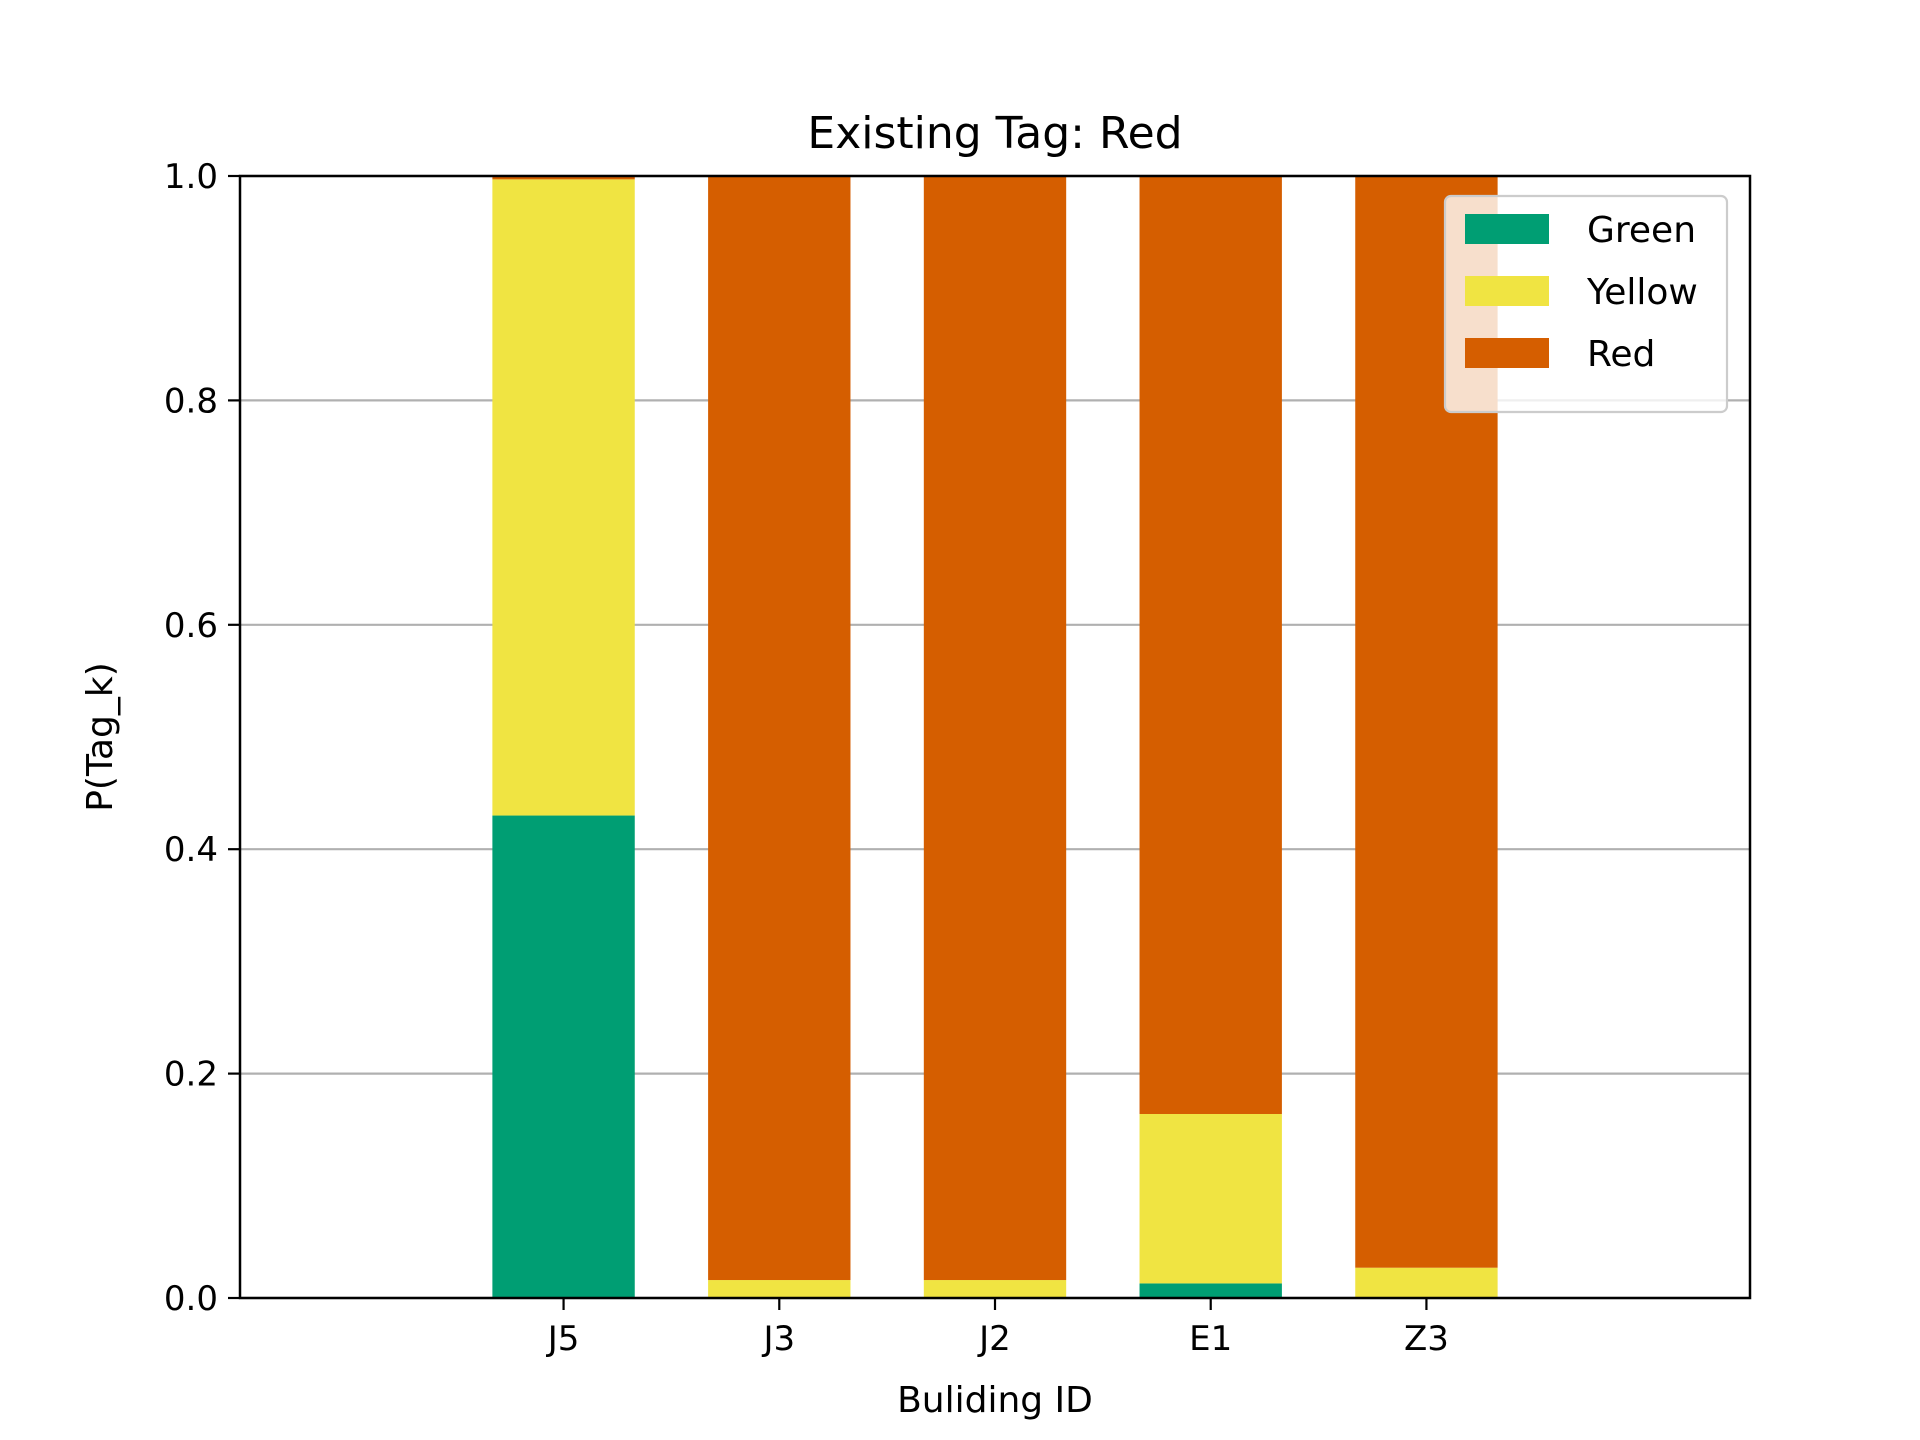  What do you see at coordinates (191, 401) in the screenshot?
I see `y-tick-label: 0.8` at bounding box center [191, 401].